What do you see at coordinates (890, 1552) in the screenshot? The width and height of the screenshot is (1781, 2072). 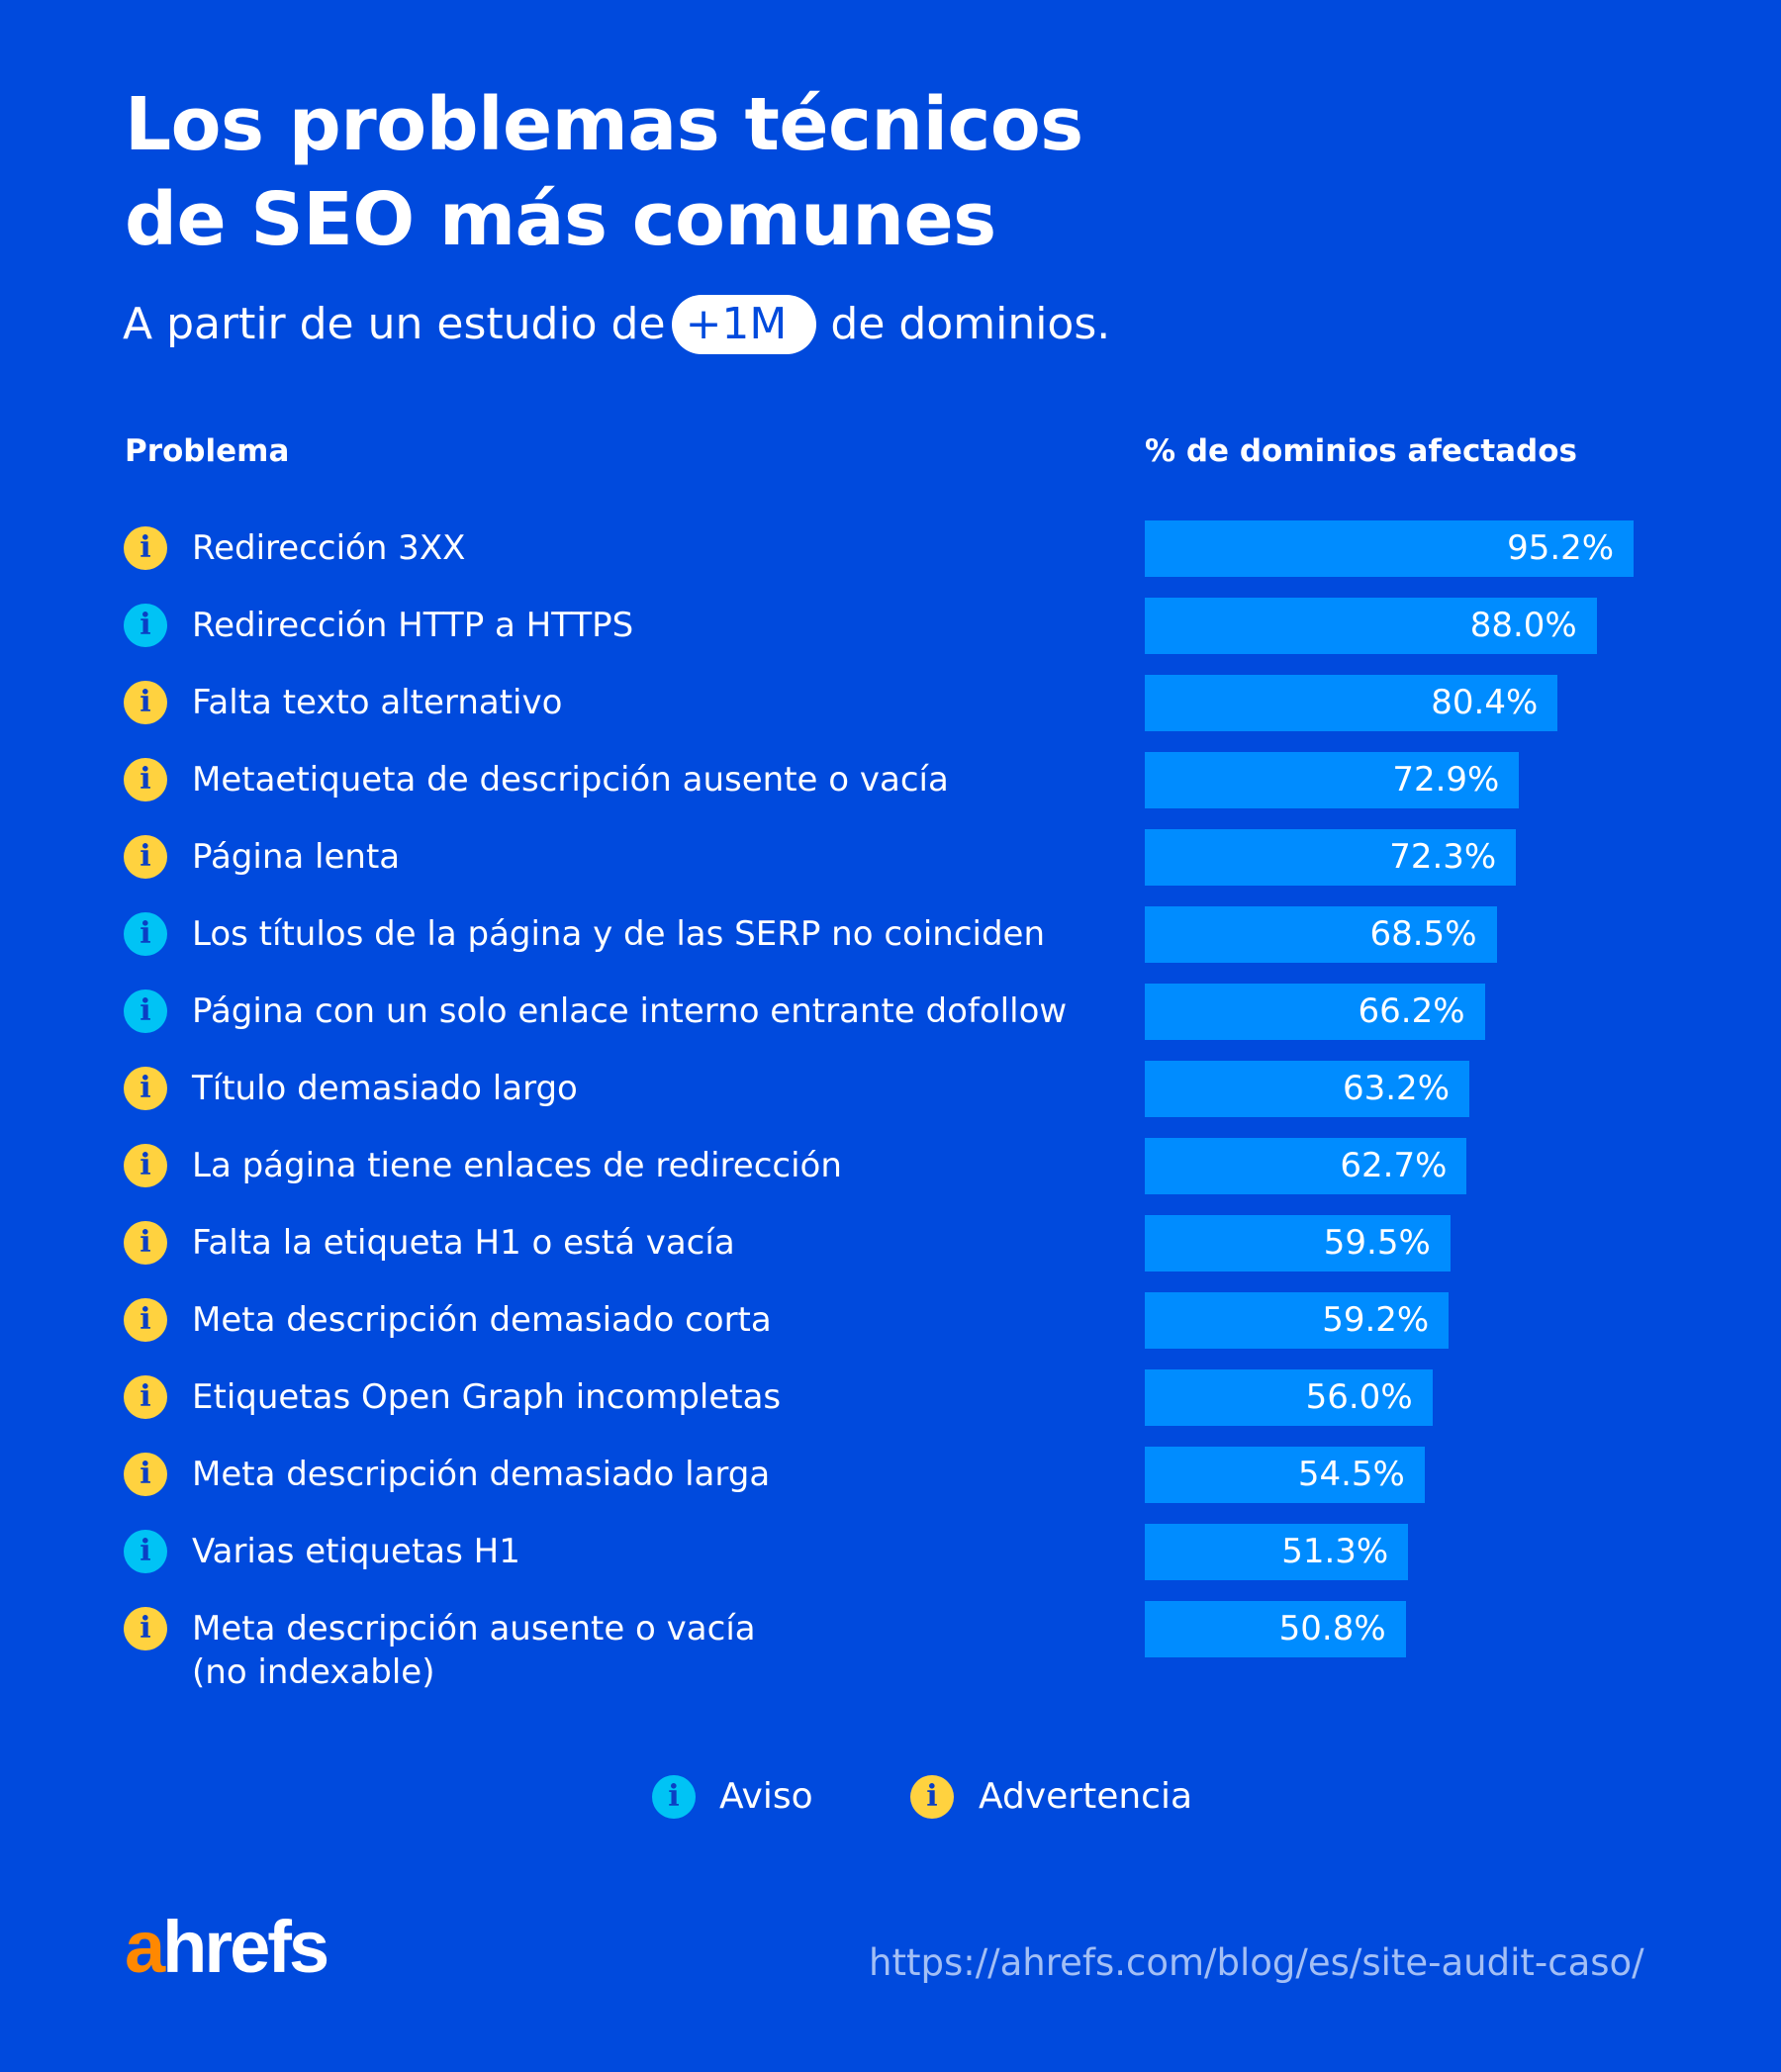 I see `table-row: i Varias etiquetas H1 51.3%` at bounding box center [890, 1552].